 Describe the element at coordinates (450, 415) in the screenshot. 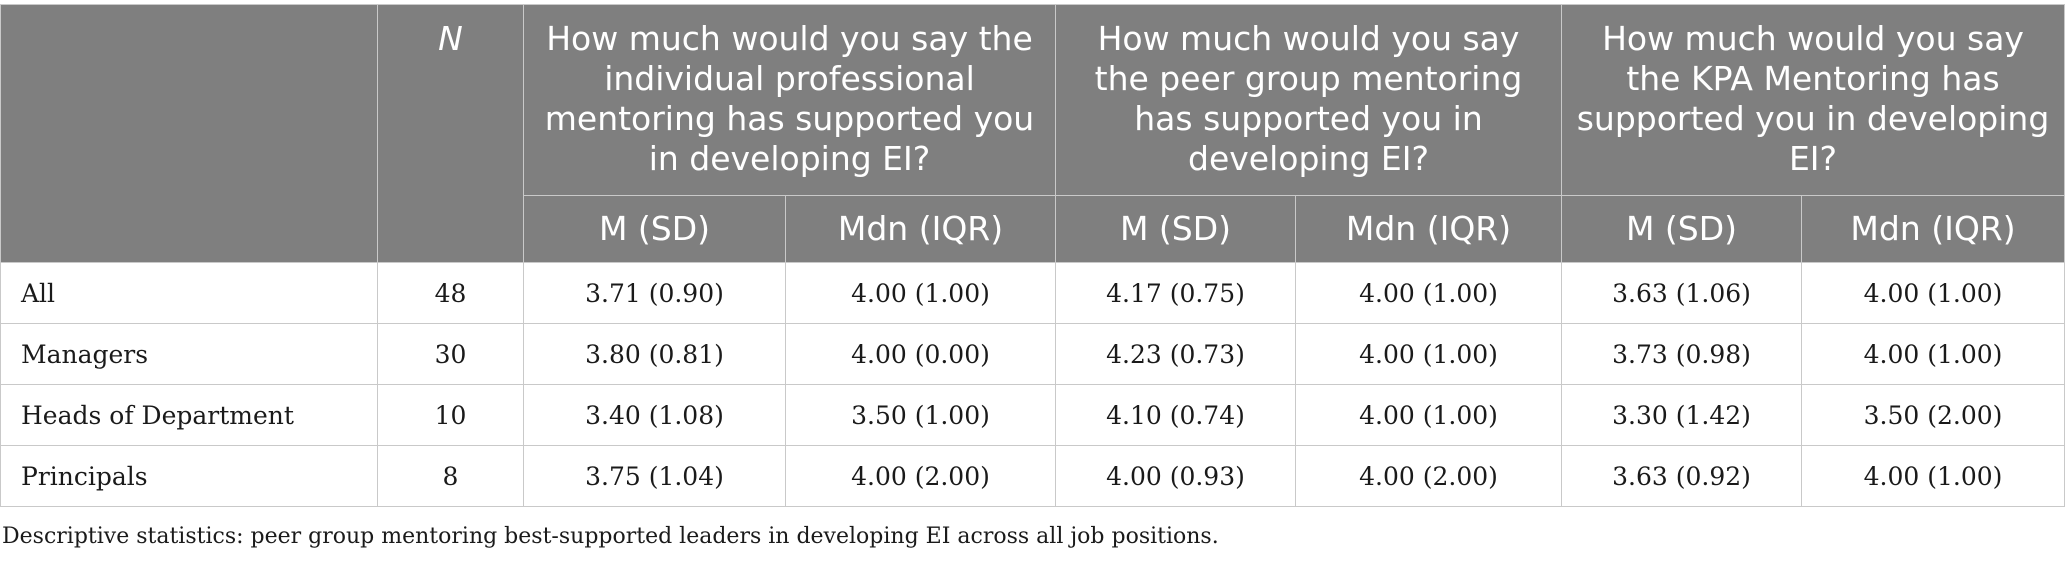

I see `cell-n: 10` at that location.